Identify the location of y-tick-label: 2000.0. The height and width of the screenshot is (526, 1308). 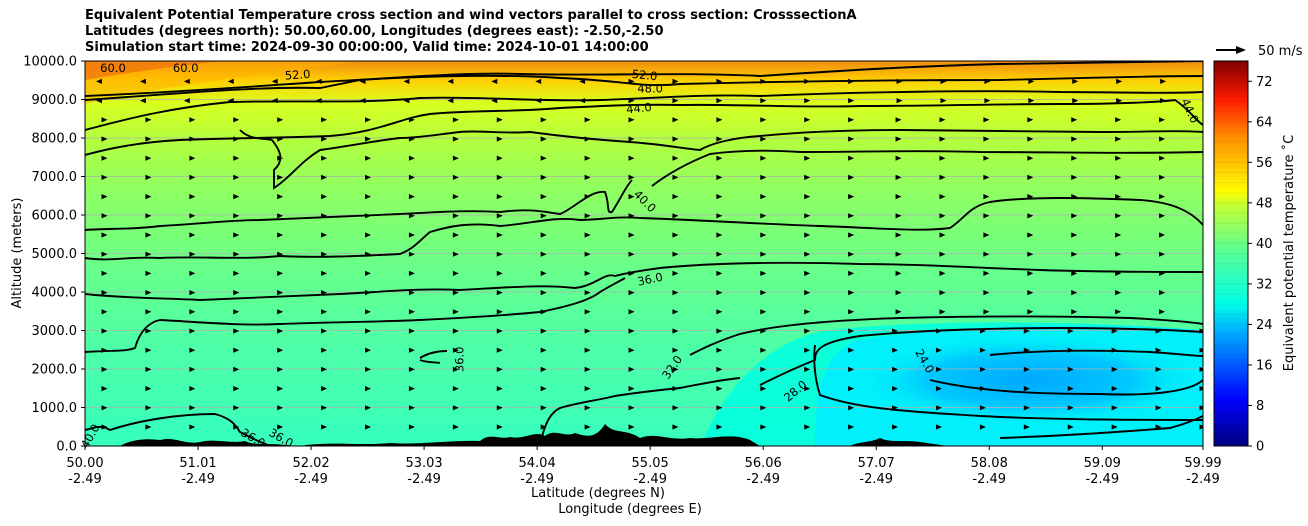
(55, 370).